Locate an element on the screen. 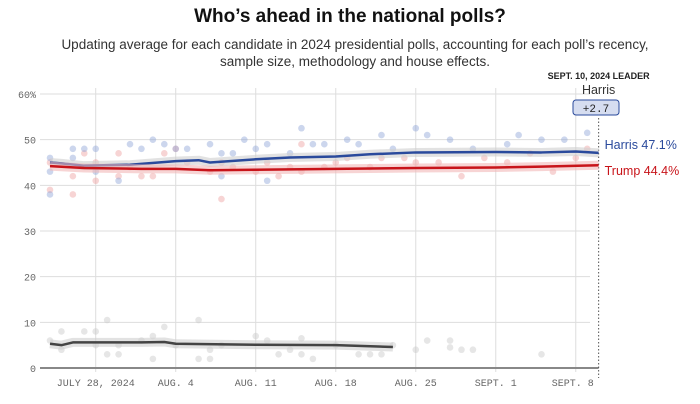  y-tick-label: 60% is located at coordinates (27, 96).